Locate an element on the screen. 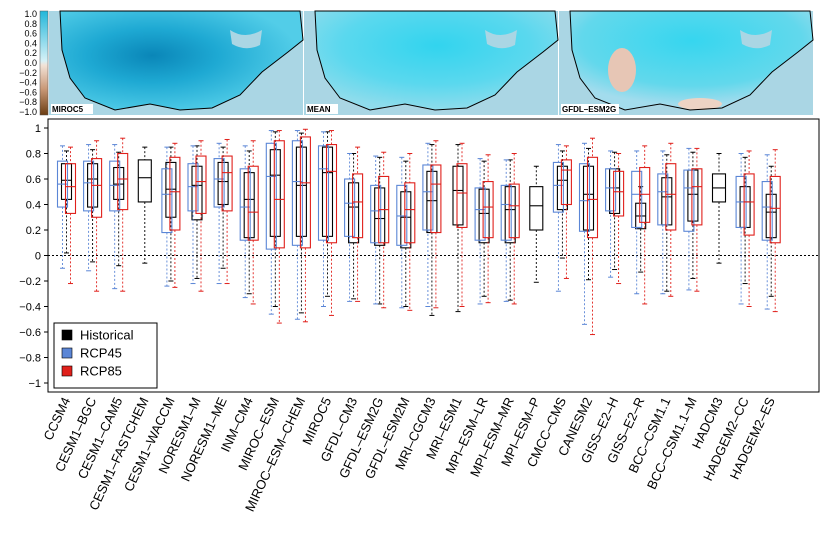 Image resolution: width=831 pixels, height=552 pixels. legend-swatch-rcp85 is located at coordinates (67, 371).